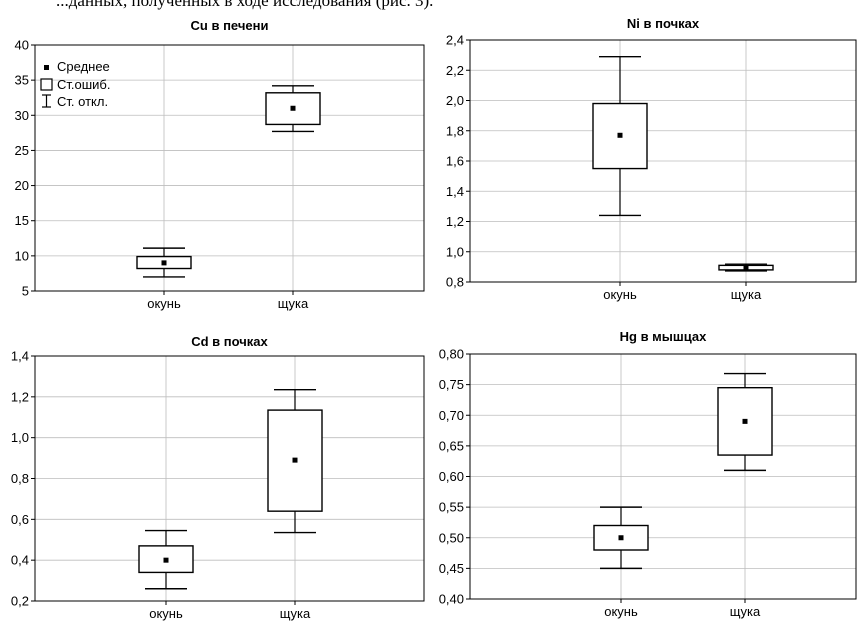 This screenshot has height=622, width=864. What do you see at coordinates (22, 220) in the screenshot?
I see `y-tick-label: 15` at bounding box center [22, 220].